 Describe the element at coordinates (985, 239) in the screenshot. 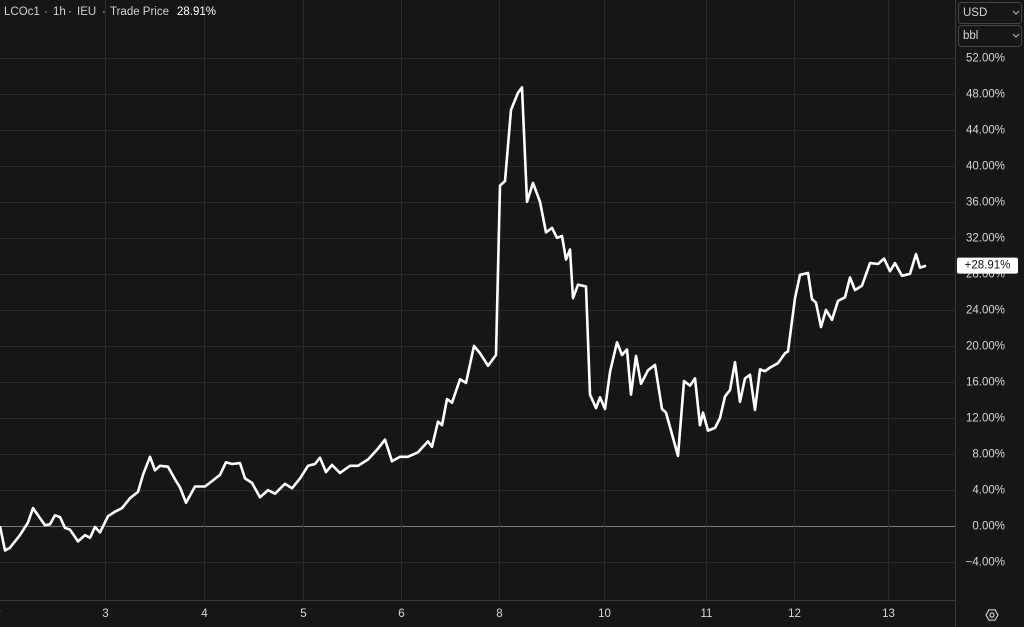

I see `y-tick-label: 32.00%` at that location.